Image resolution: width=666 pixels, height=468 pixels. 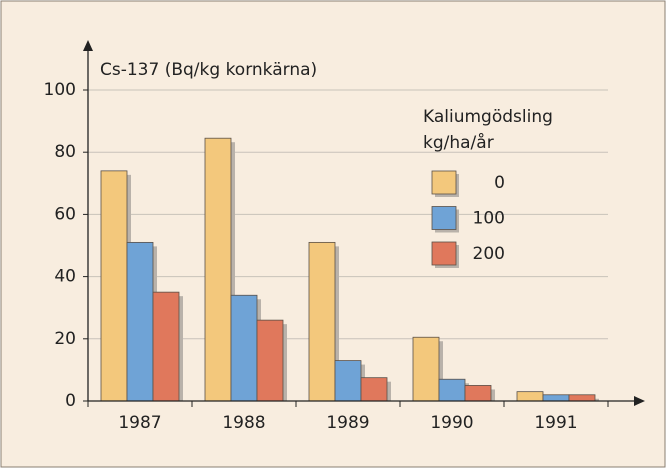 I want to click on y-tick-label: 100, so click(x=60, y=90).